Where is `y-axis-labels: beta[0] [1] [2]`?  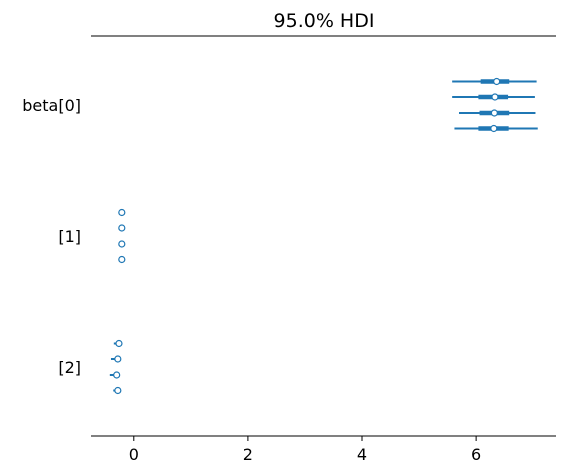 y-axis-labels: beta[0] [1] [2] is located at coordinates (51, 236).